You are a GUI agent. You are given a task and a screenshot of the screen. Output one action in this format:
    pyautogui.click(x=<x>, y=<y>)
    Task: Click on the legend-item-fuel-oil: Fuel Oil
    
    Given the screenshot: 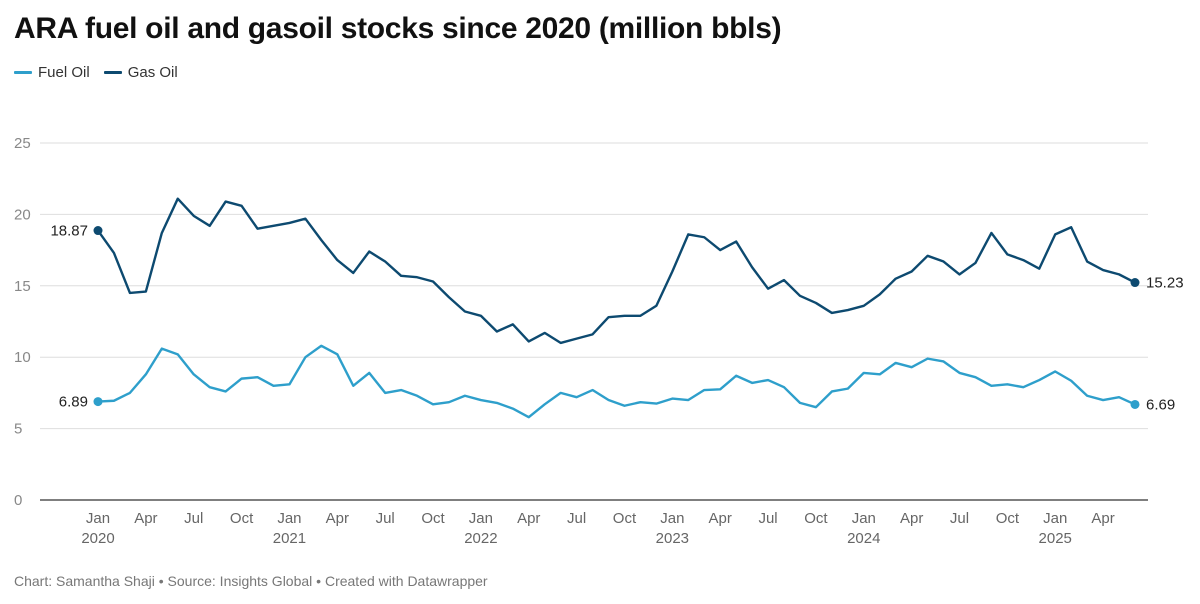 What is the action you would take?
    pyautogui.click(x=52, y=72)
    